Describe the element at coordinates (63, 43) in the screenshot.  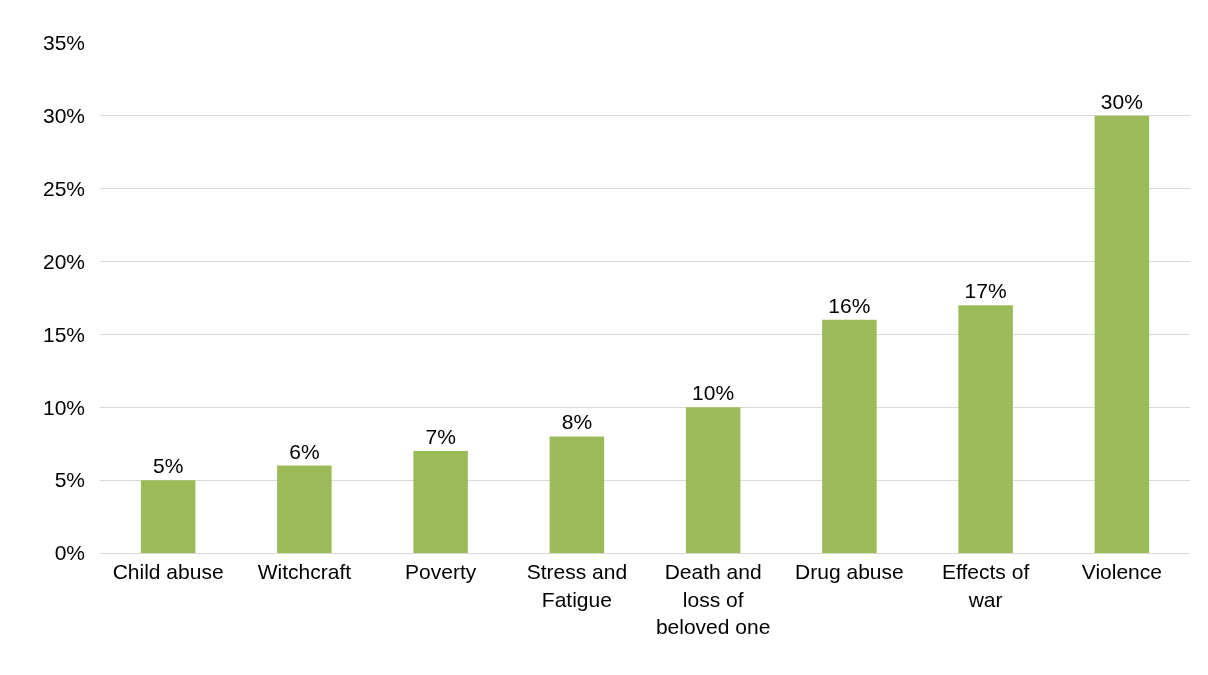
I see `y-tick-label: 35%` at that location.